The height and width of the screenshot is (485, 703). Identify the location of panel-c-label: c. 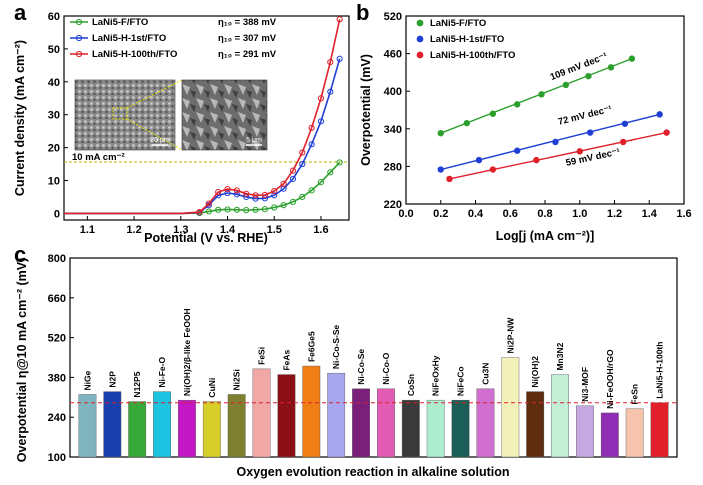
(20, 254).